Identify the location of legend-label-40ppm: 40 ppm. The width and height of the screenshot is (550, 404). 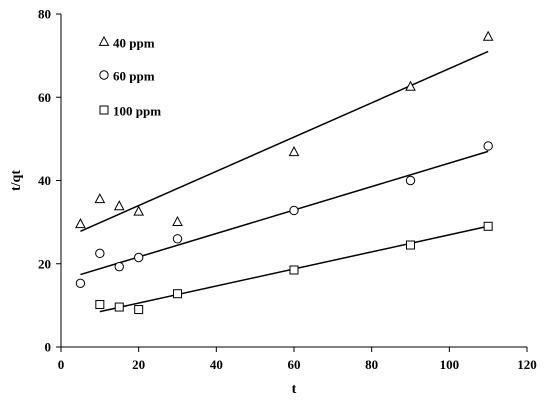
(134, 43).